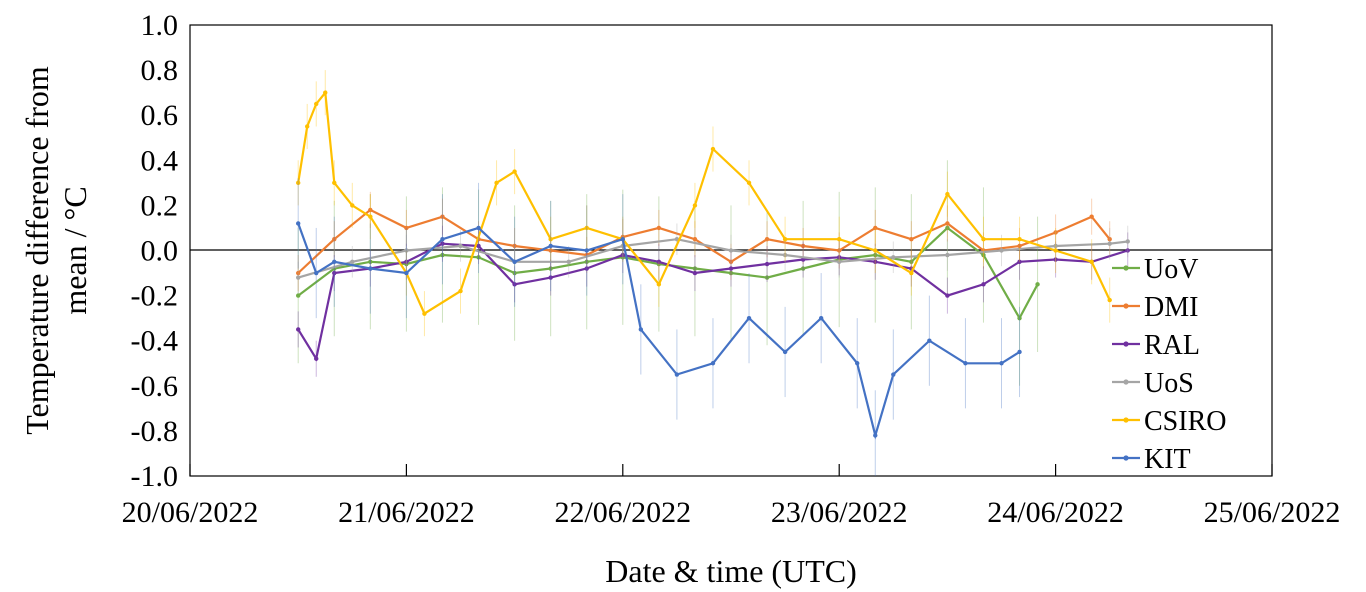 This screenshot has height=592, width=1366. I want to click on legend-label: KIT, so click(1167, 459).